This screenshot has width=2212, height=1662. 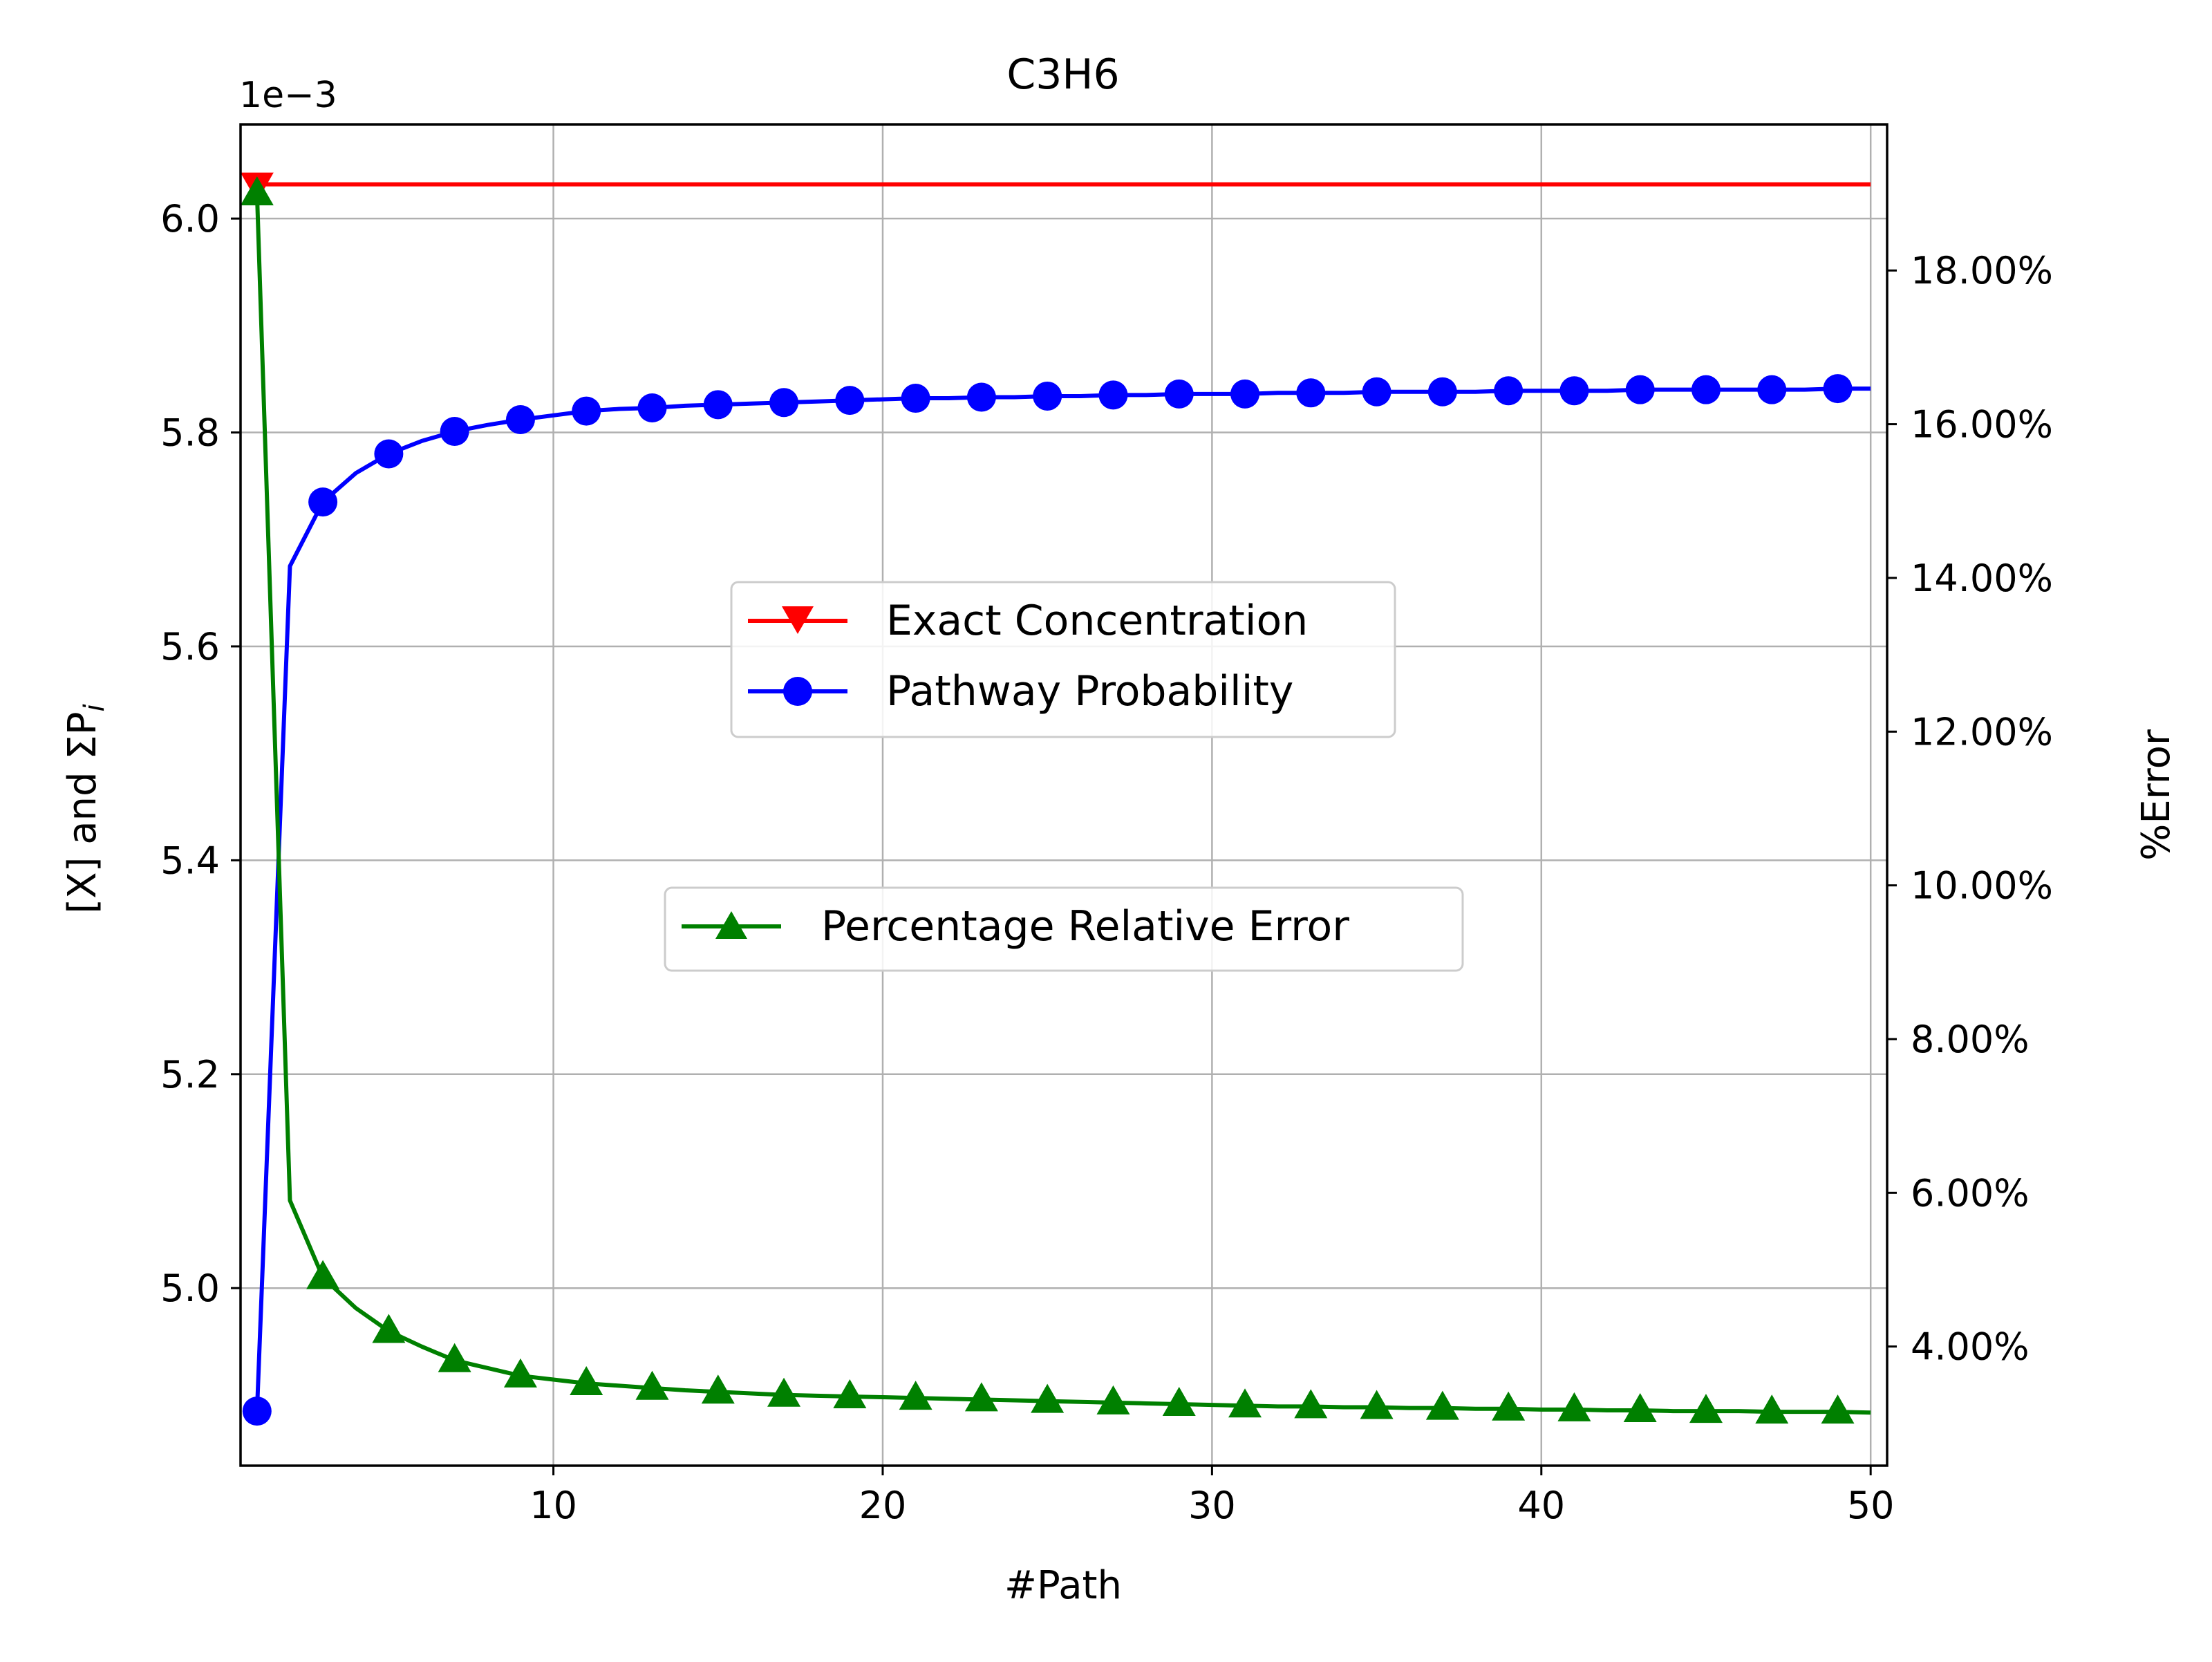 I want to click on y-tick-label: 5.6, so click(x=190, y=647).